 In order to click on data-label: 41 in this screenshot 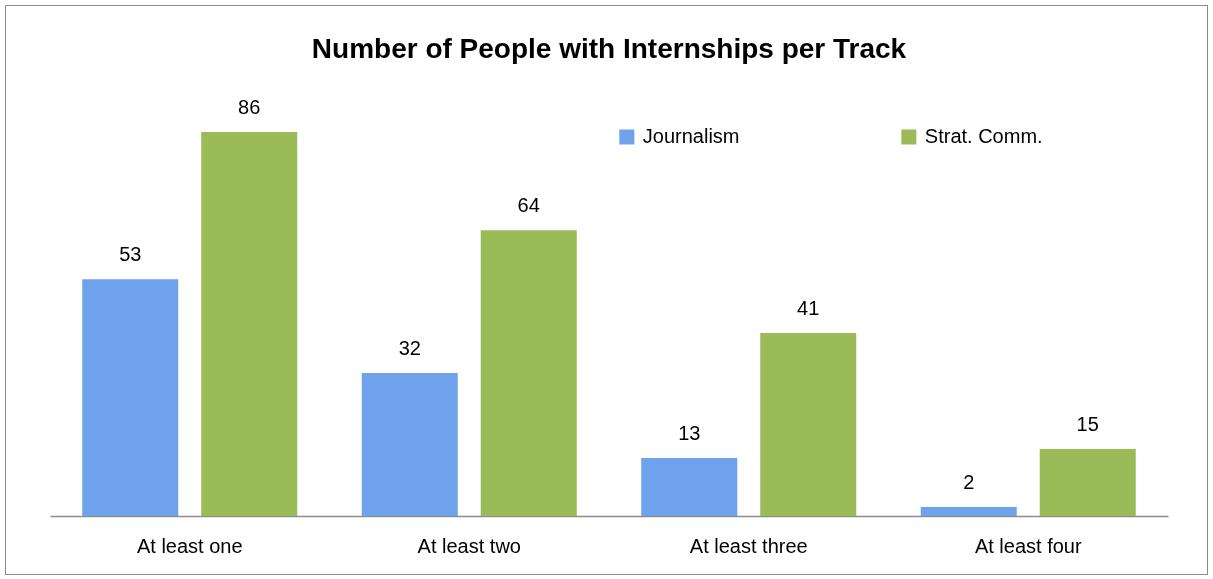, I will do `click(808, 307)`.